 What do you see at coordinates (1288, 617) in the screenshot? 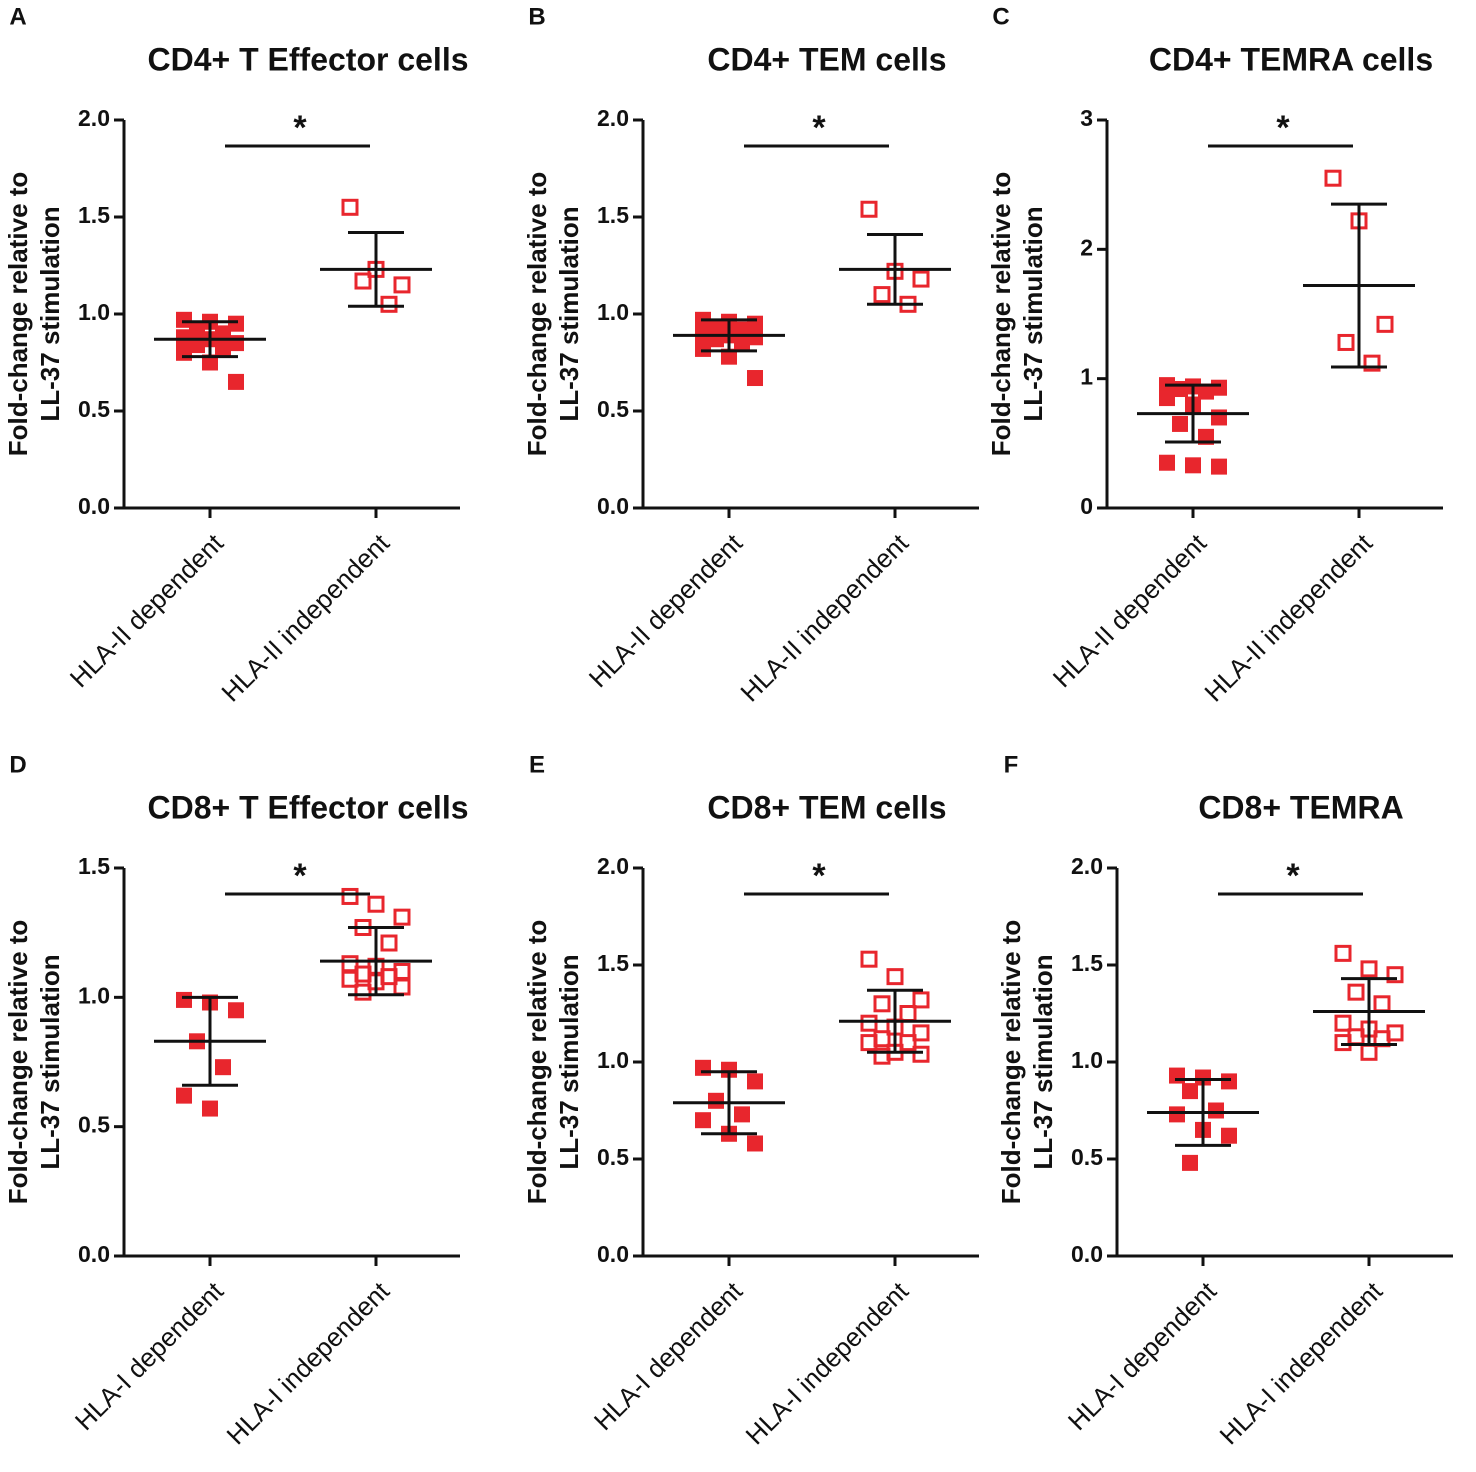
I see `x-tick-label: HLA-II independent` at bounding box center [1288, 617].